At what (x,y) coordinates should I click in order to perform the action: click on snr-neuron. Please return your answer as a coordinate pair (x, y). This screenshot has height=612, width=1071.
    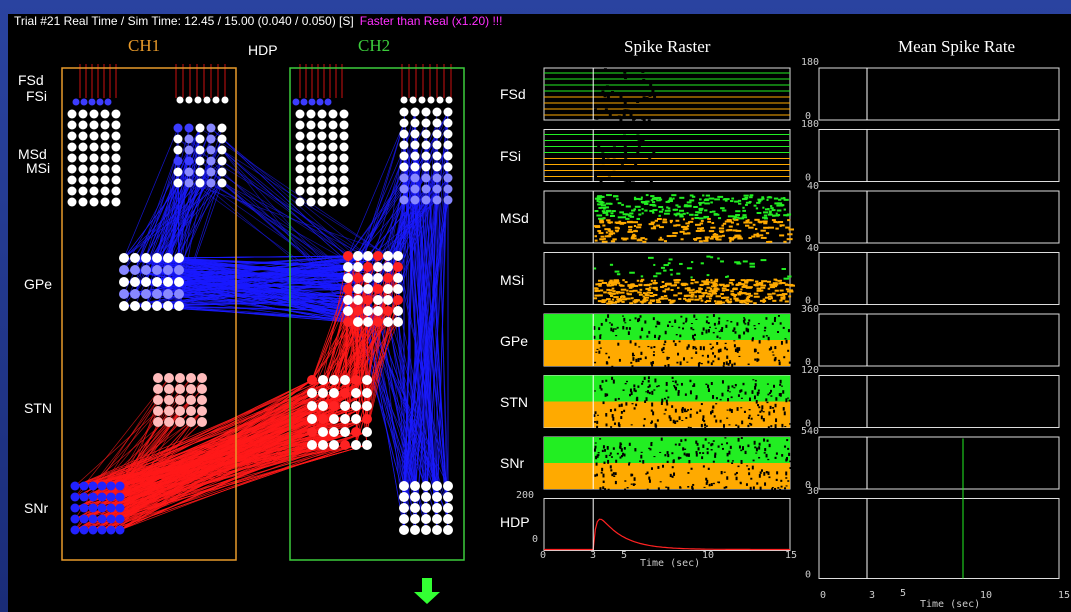
    Looking at the image, I should click on (111, 508).